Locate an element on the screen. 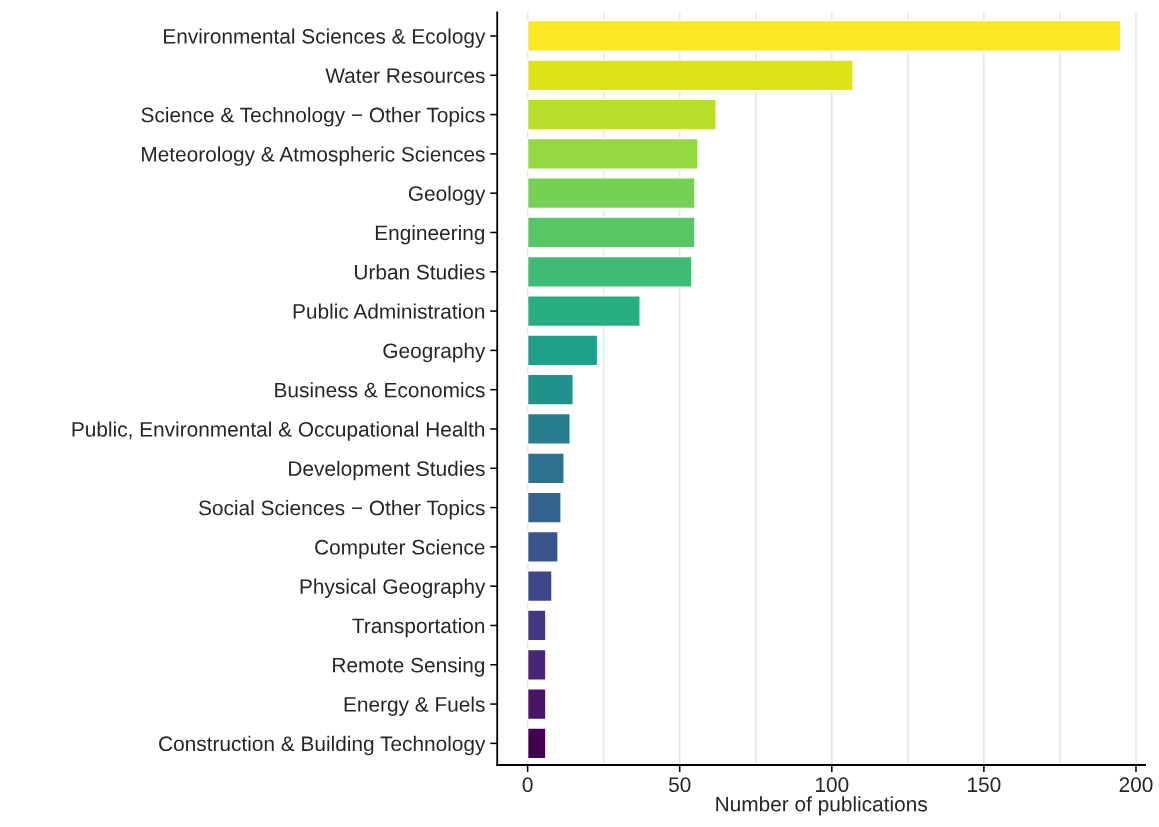  y-tick-label: Environmental Sciences & Ecology is located at coordinates (325, 38).